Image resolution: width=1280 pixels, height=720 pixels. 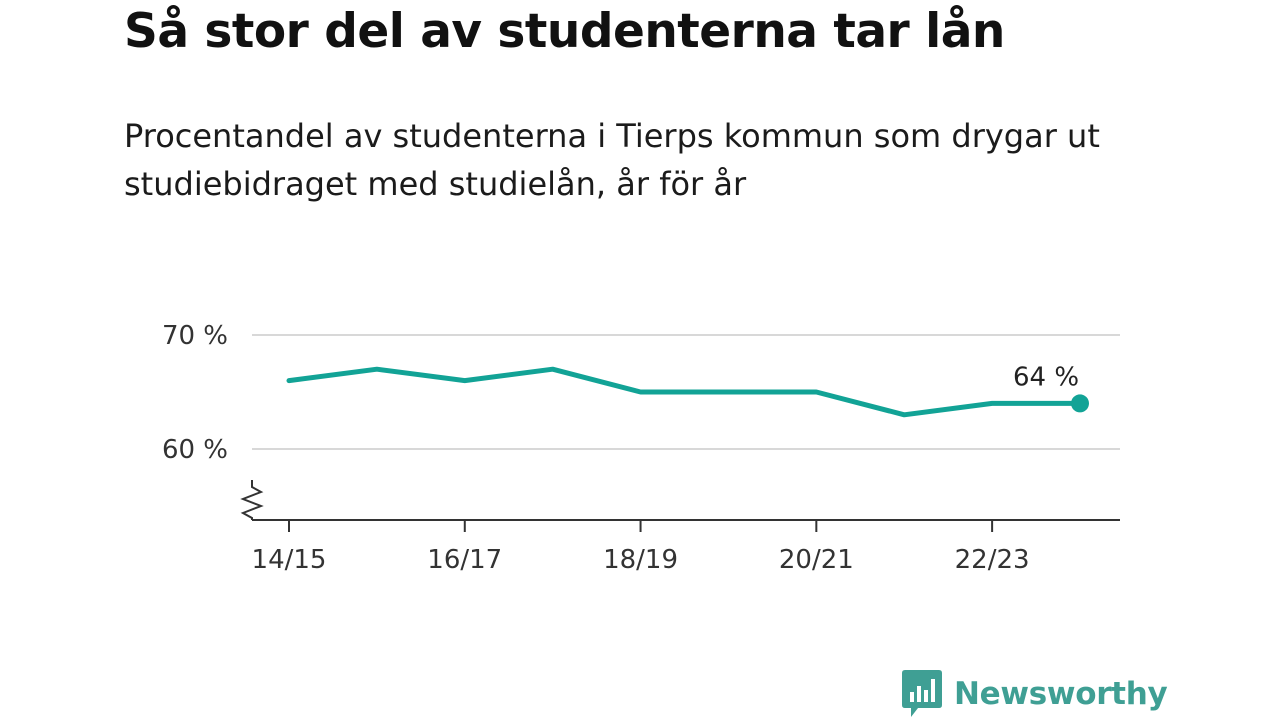 I want to click on newsworthy-logo: Newsworthy, so click(x=1035, y=694).